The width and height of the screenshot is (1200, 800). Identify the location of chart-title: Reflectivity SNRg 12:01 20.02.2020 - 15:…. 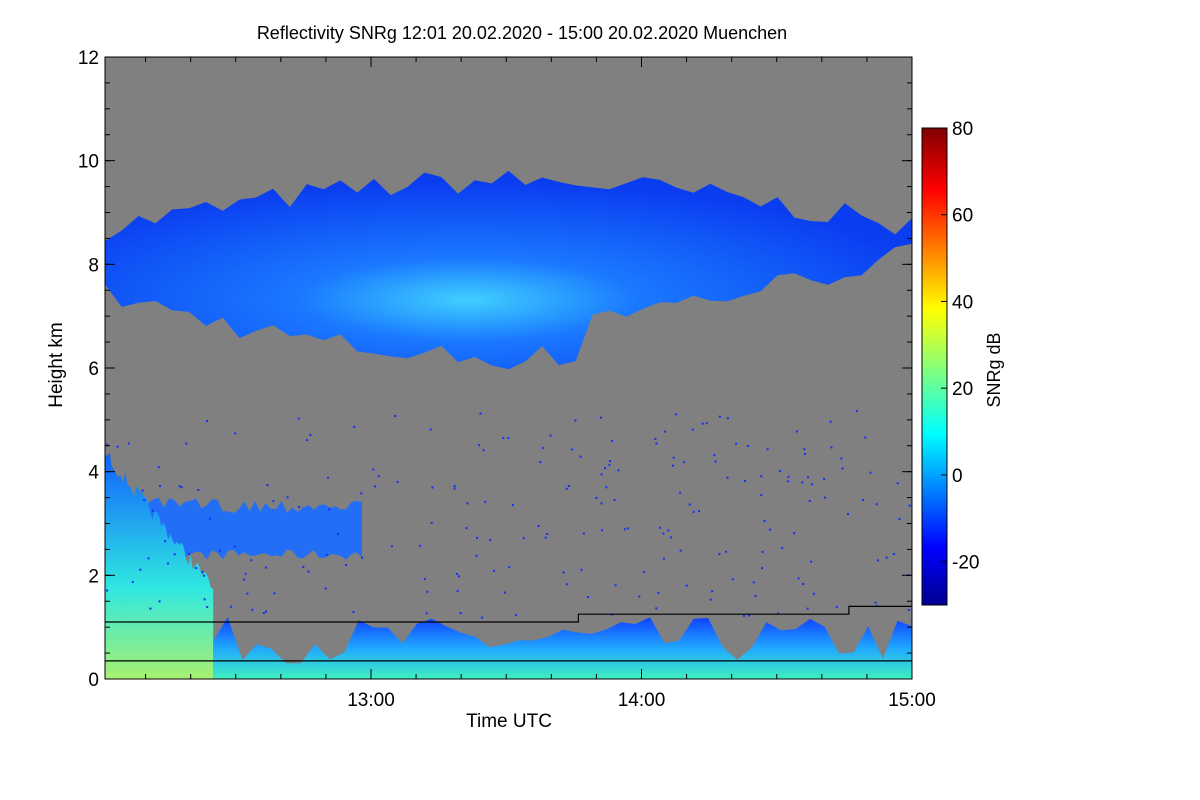
(522, 33).